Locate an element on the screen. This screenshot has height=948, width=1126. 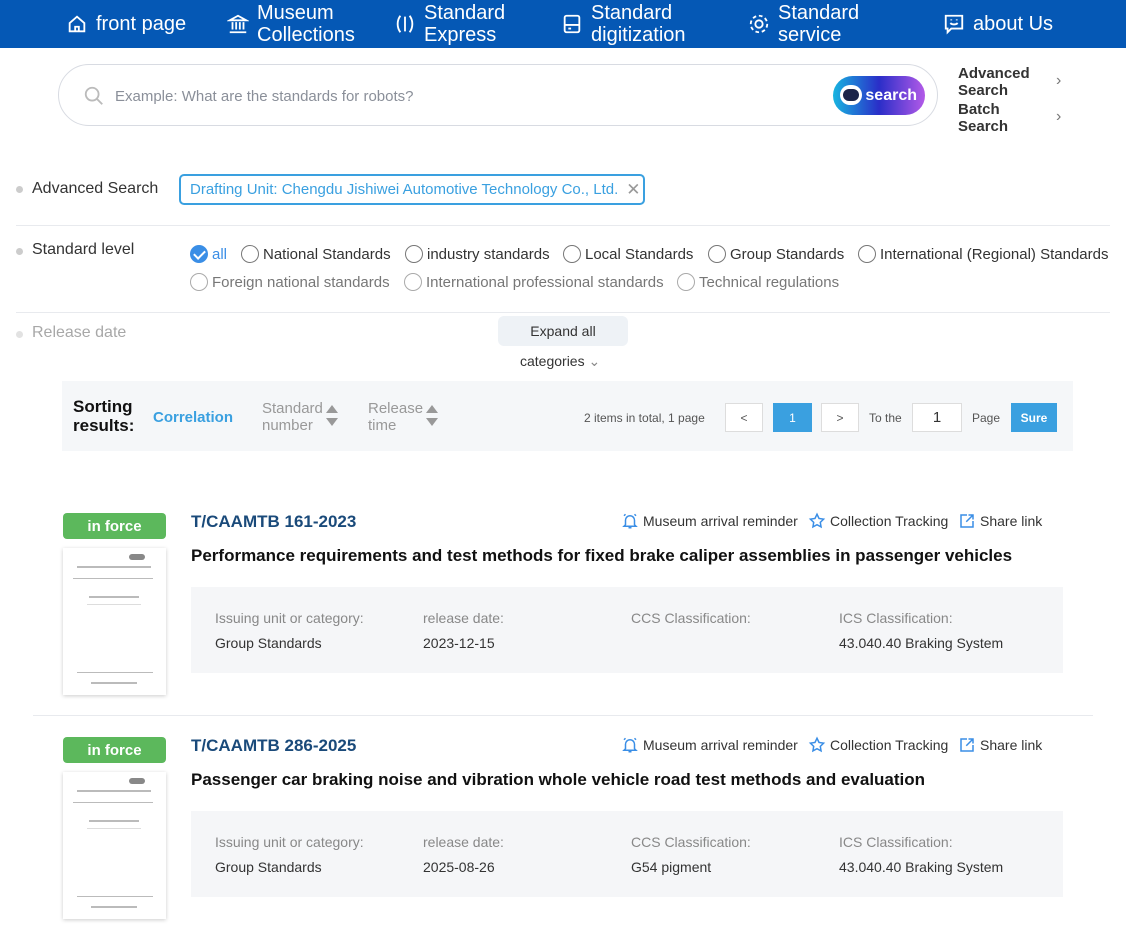
expand-all-button: Expand all is located at coordinates (563, 331).